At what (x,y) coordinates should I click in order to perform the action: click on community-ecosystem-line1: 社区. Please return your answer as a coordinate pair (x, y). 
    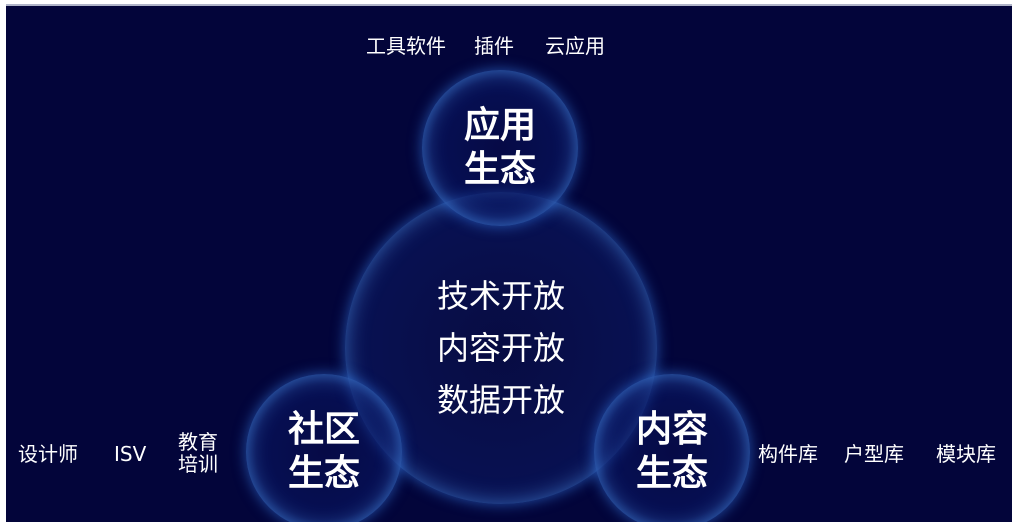
    Looking at the image, I should click on (323, 429).